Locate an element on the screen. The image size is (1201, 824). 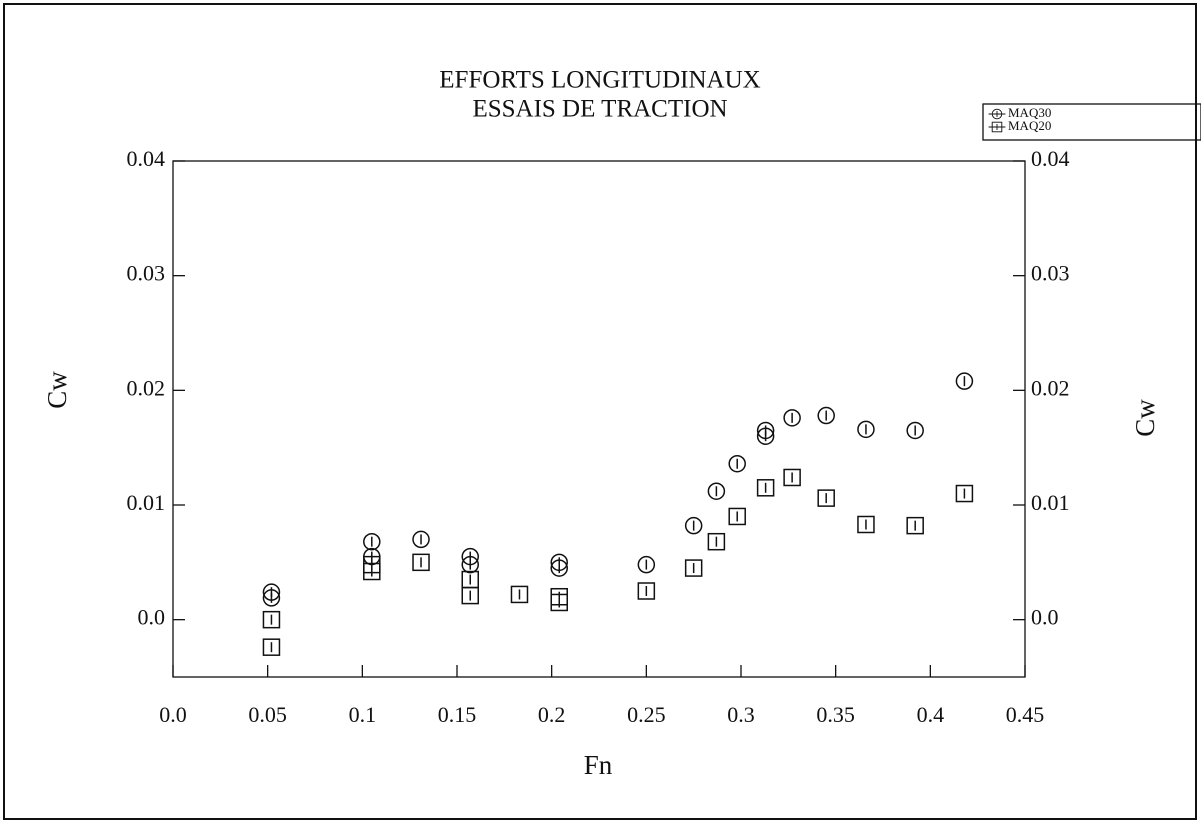
x-tick-label: 0.0 is located at coordinates (173, 714).